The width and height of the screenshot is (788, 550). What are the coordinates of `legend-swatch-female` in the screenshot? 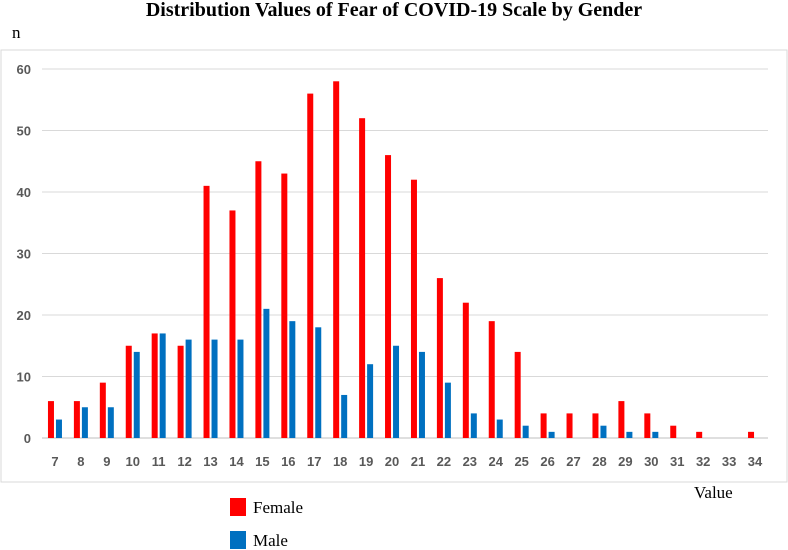 It's located at (238, 507).